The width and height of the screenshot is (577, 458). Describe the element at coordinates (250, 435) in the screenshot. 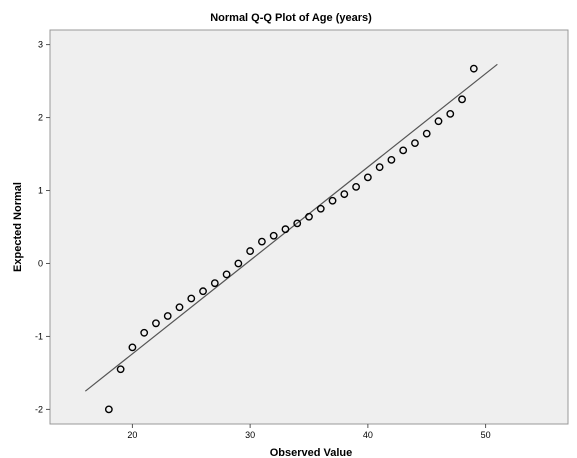

I see `x-tick-label: 30` at that location.